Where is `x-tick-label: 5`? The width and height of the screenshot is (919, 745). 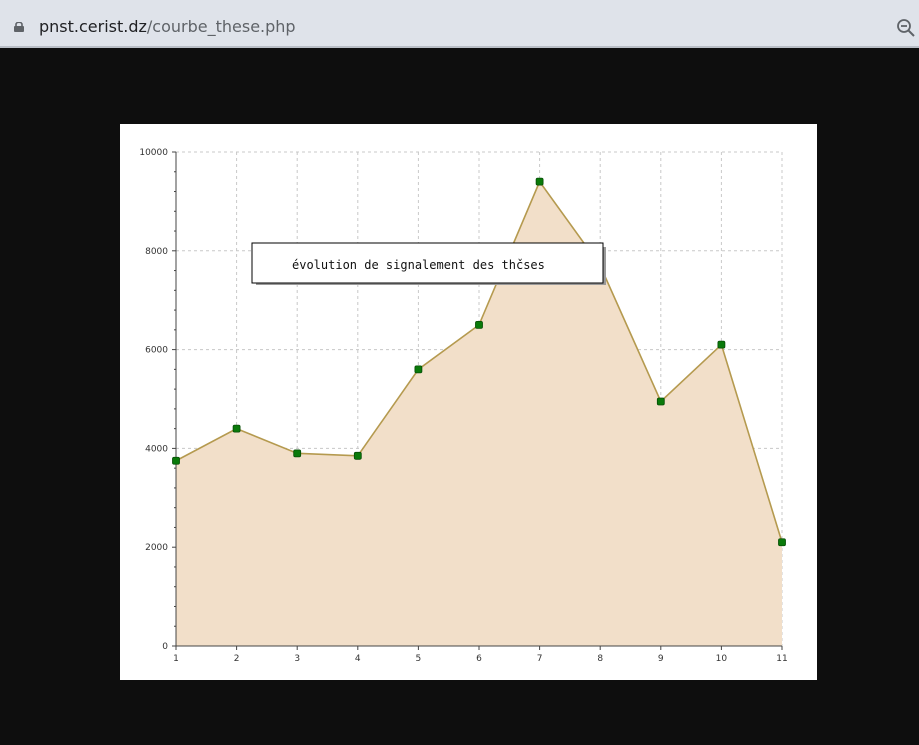 x-tick-label: 5 is located at coordinates (419, 659).